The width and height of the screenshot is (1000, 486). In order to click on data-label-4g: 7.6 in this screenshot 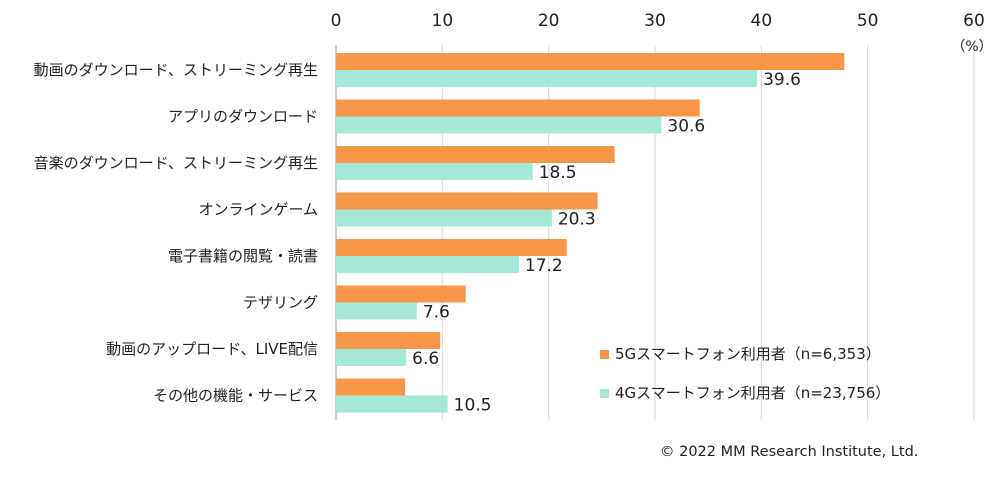, I will do `click(436, 313)`.